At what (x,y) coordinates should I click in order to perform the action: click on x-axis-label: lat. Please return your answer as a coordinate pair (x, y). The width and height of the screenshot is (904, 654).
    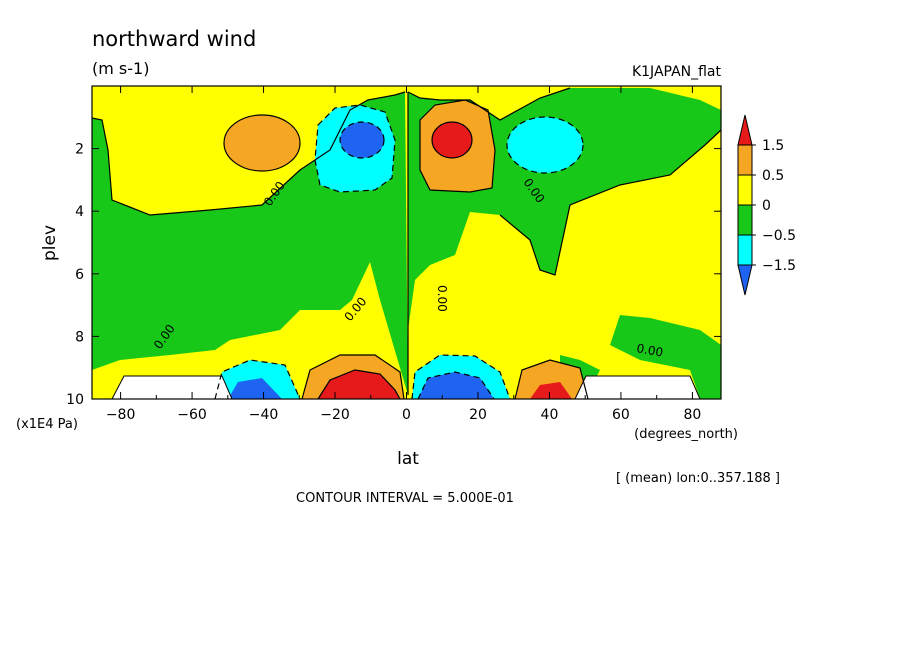
    Looking at the image, I should click on (408, 459).